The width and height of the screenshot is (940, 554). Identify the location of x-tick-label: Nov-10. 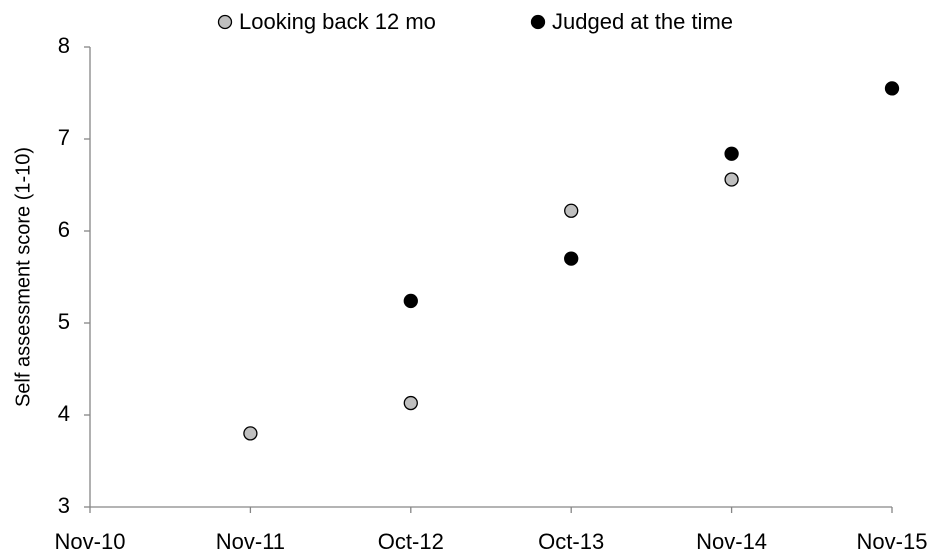
(90, 541).